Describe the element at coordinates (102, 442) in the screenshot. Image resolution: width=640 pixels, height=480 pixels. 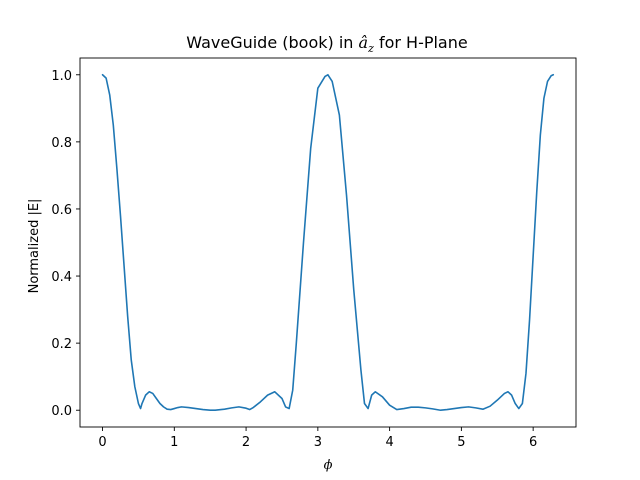
I see `x-tick-label: 0` at that location.